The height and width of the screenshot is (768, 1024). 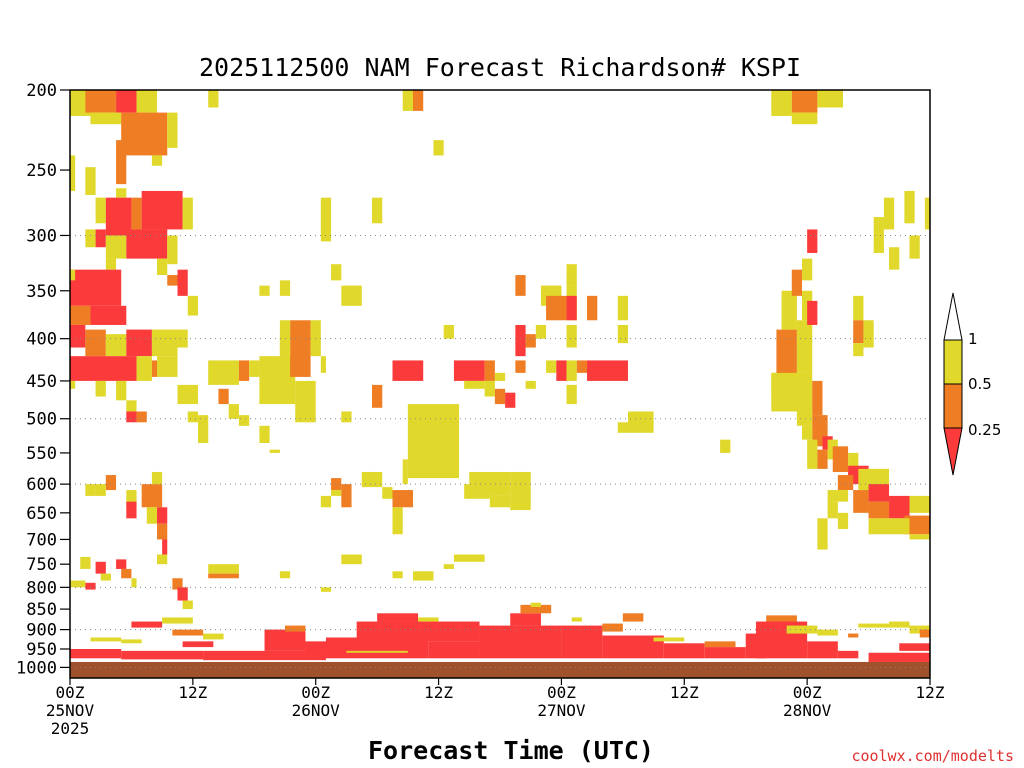 What do you see at coordinates (561, 692) in the screenshot?
I see `x-tick-label-4-1: 00Z` at bounding box center [561, 692].